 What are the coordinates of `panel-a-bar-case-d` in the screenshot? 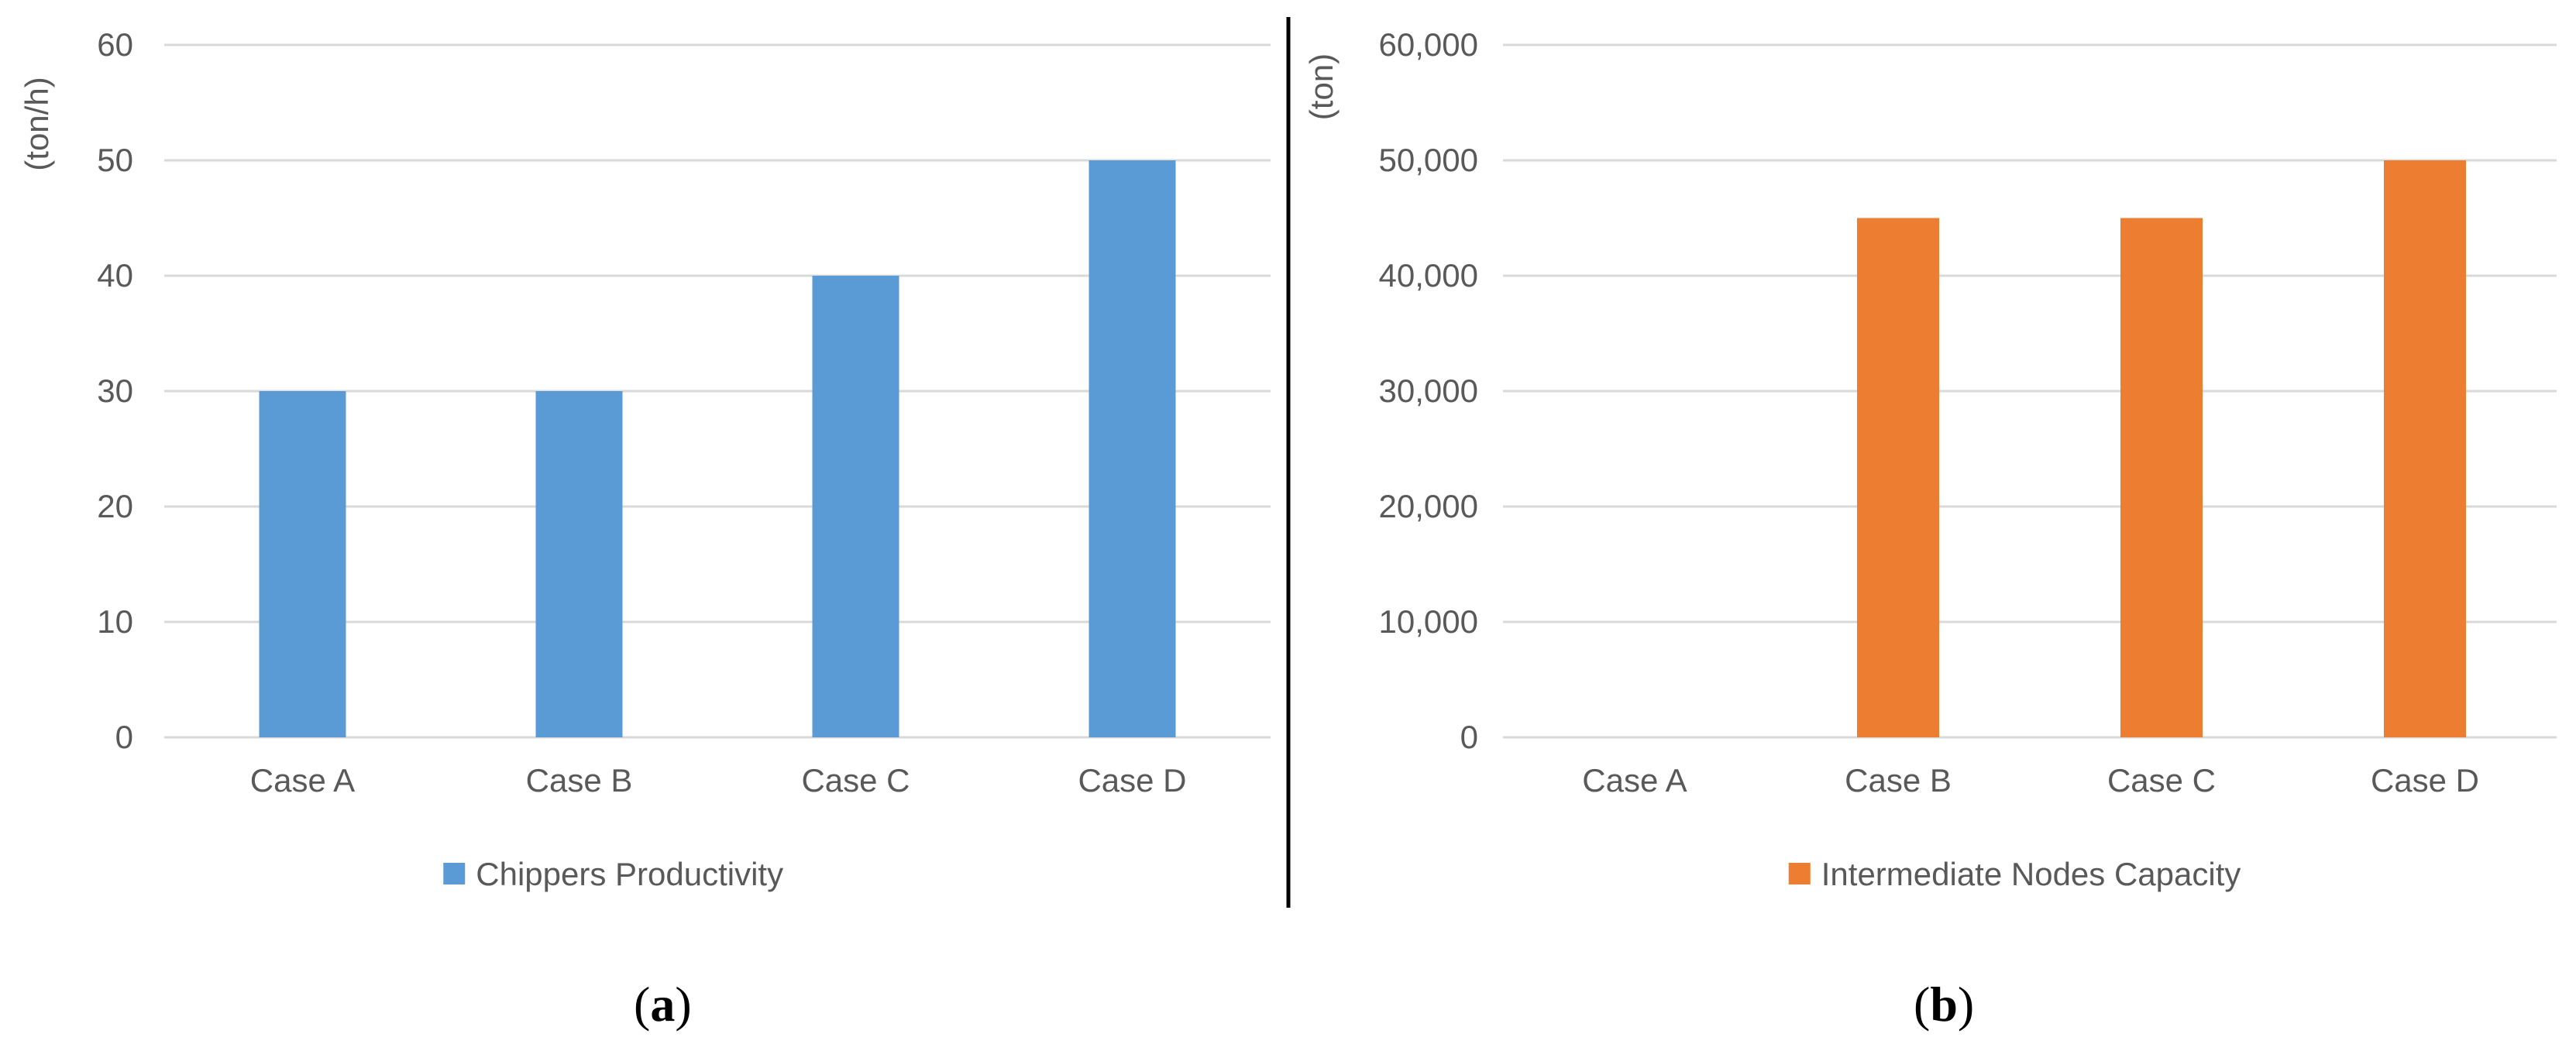 It's located at (1132, 448).